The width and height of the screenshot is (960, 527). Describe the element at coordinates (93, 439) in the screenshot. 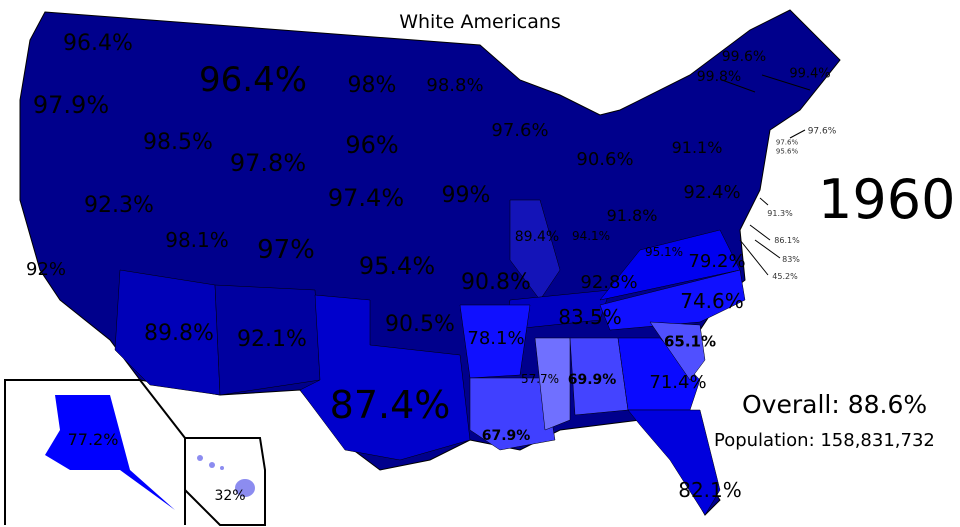

I see `state-label-ak: 77.2%` at that location.